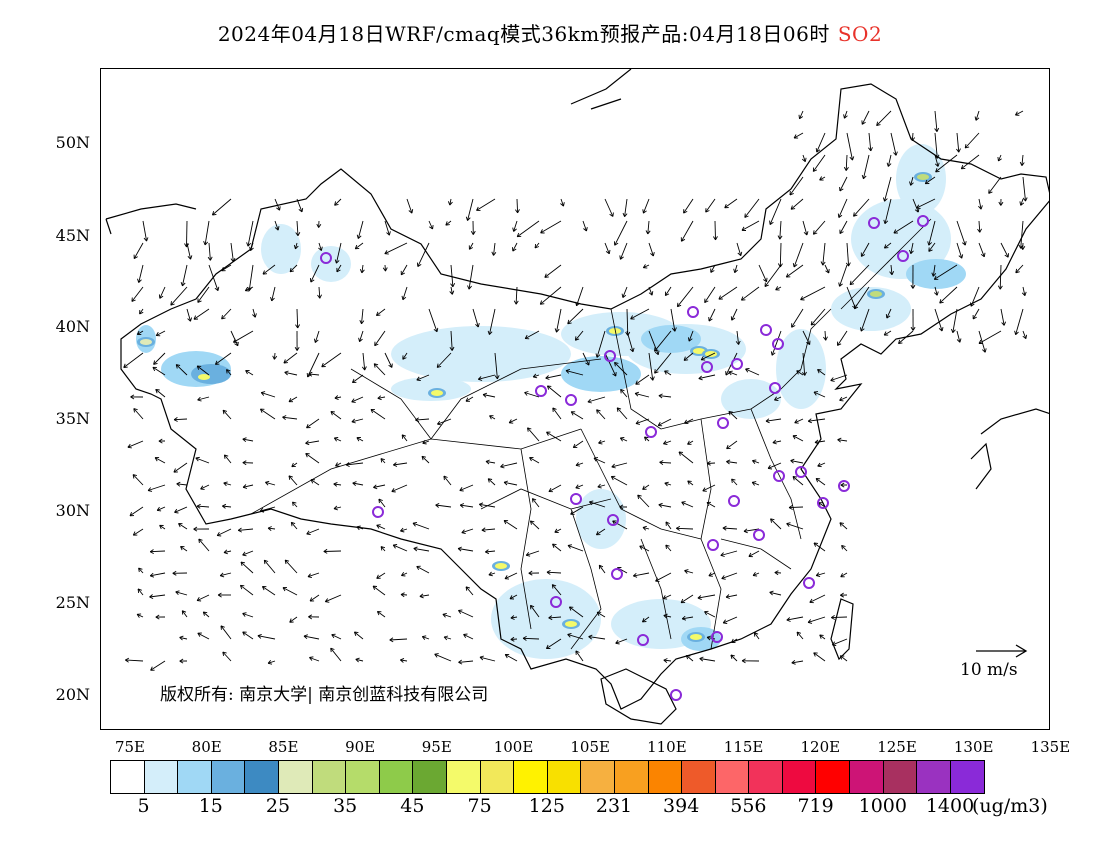 The width and height of the screenshot is (1100, 850). What do you see at coordinates (412, 806) in the screenshot?
I see `colorbar-label: 45` at bounding box center [412, 806].